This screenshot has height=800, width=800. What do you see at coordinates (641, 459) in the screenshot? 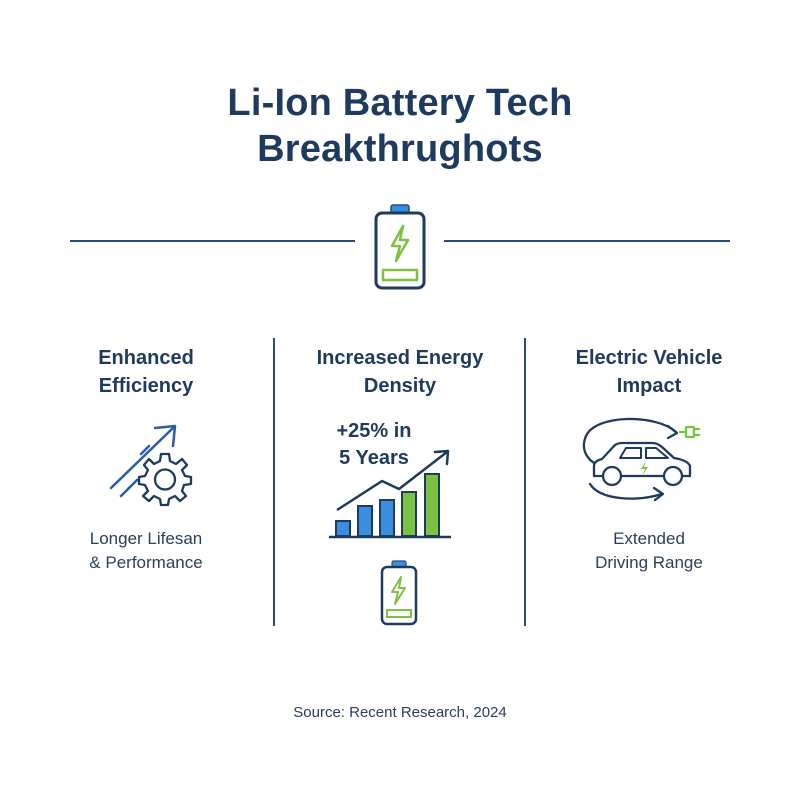
I see `electric-car-icon` at bounding box center [641, 459].